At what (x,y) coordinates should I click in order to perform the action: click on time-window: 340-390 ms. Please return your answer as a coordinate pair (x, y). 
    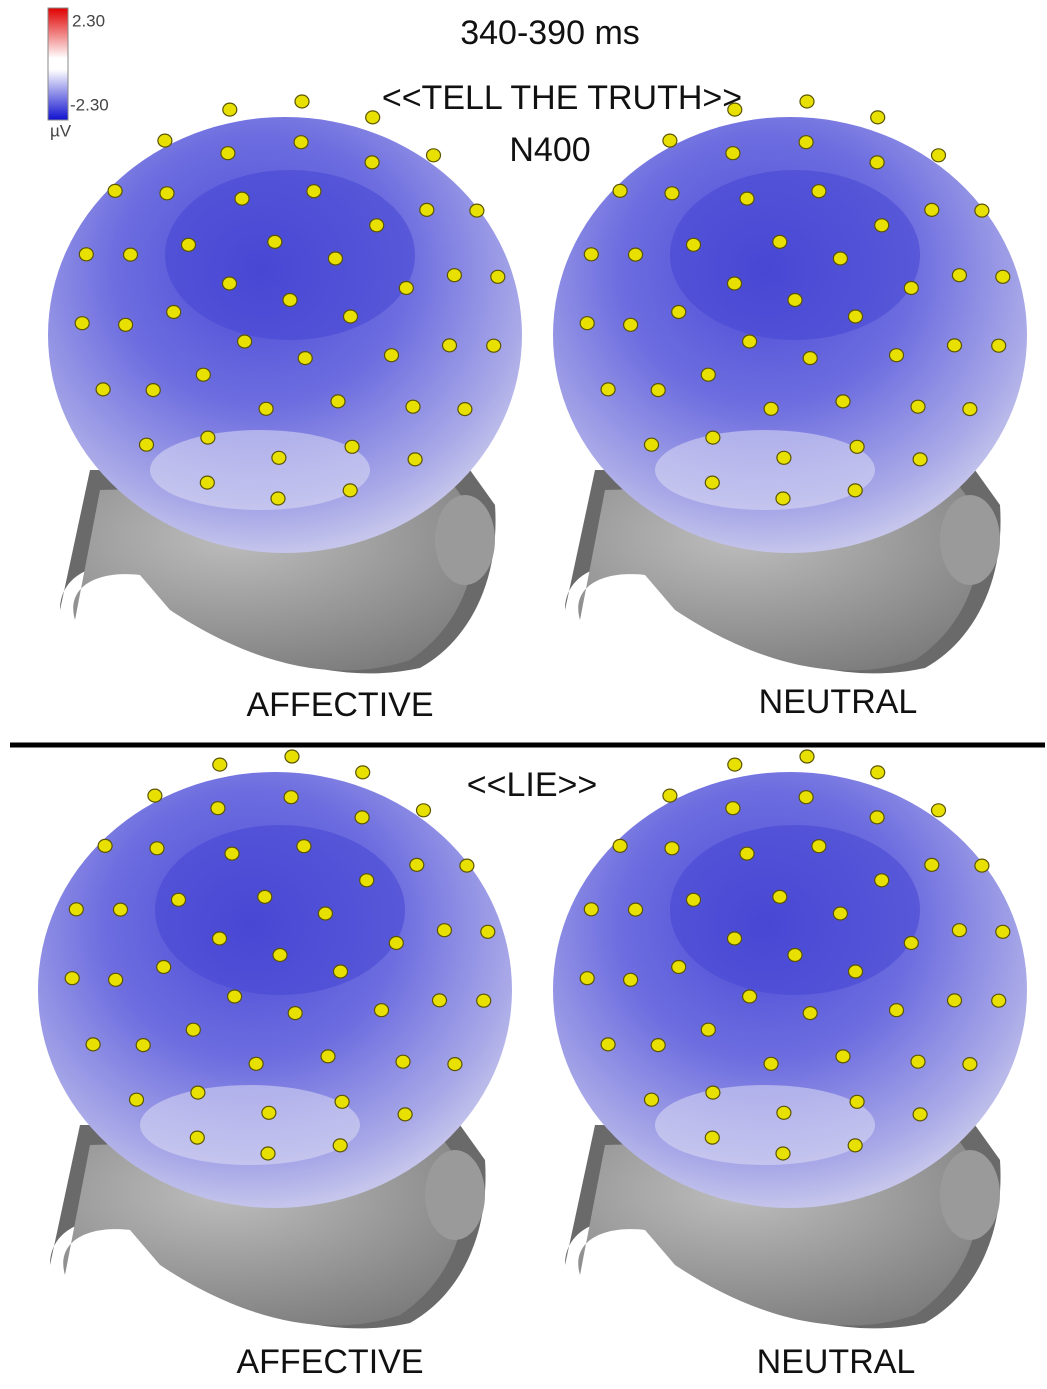
    Looking at the image, I should click on (550, 33).